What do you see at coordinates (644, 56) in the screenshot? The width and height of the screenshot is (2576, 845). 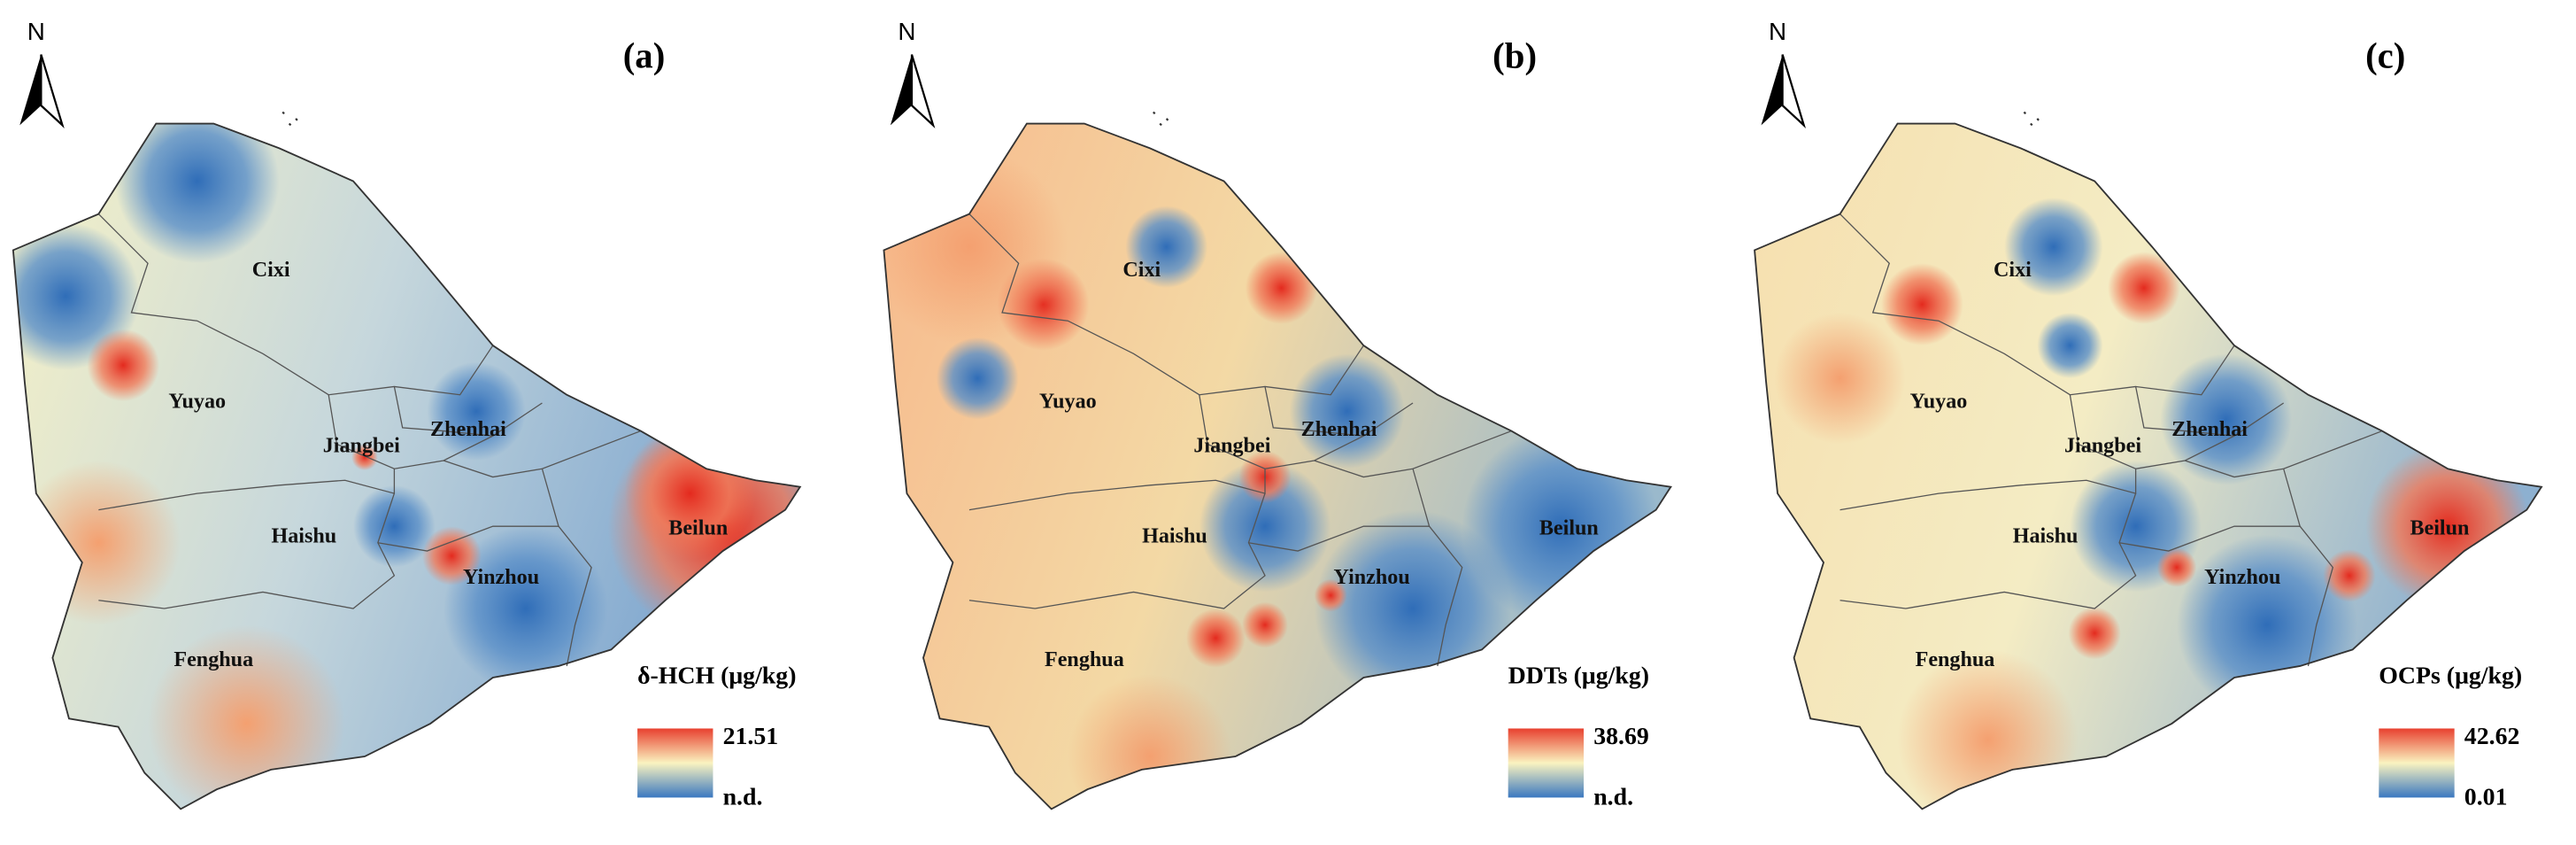 I see `panel-letter: (a)` at bounding box center [644, 56].